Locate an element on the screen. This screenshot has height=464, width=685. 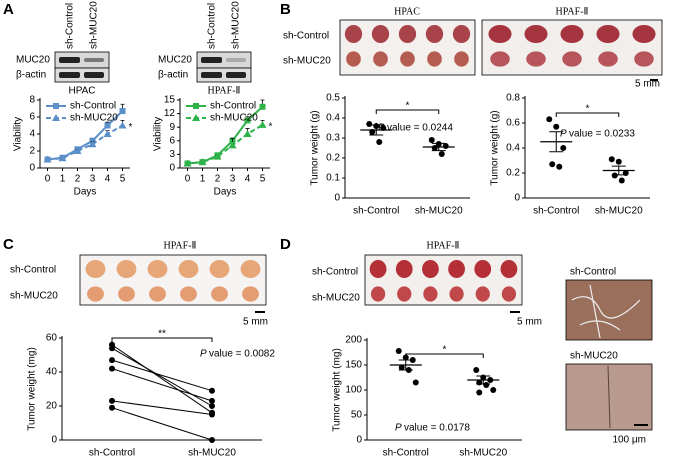
photo-title: HPAF-Ⅱ is located at coordinates (572, 11).